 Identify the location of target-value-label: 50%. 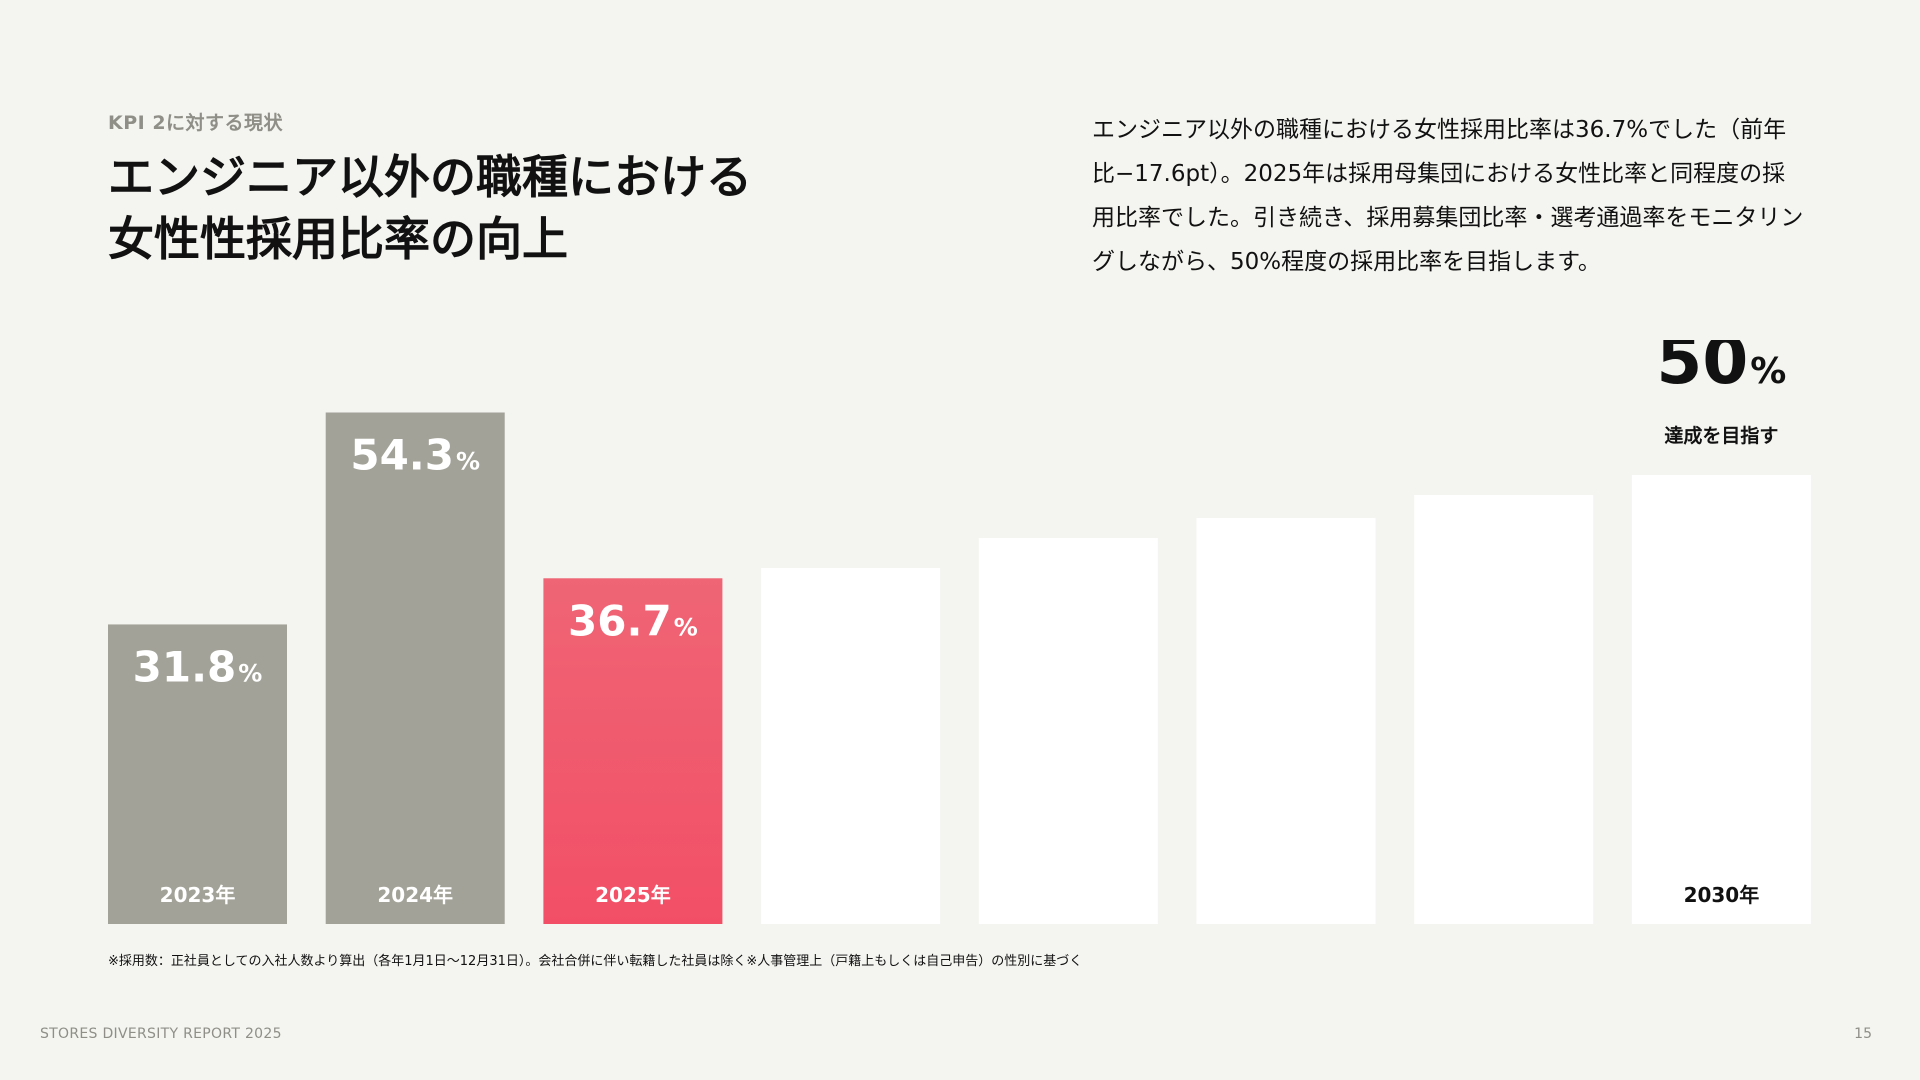
(1721, 369).